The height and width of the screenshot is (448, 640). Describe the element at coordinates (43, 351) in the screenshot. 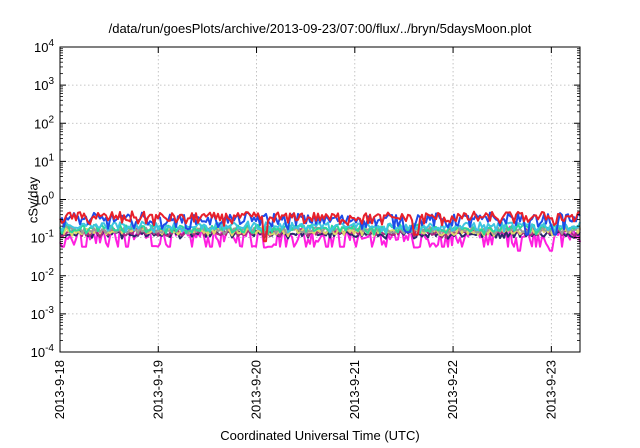

I see `y-tick-label: 10⁻⁴` at that location.